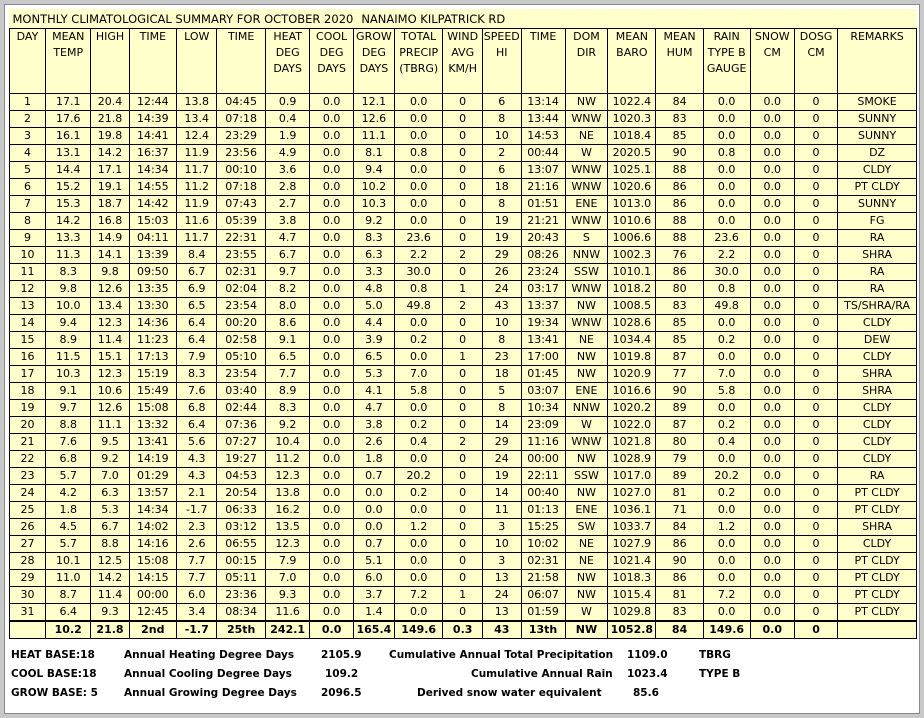 Image resolution: width=924 pixels, height=718 pixels. I want to click on table-cell: 00:15, so click(241, 561).